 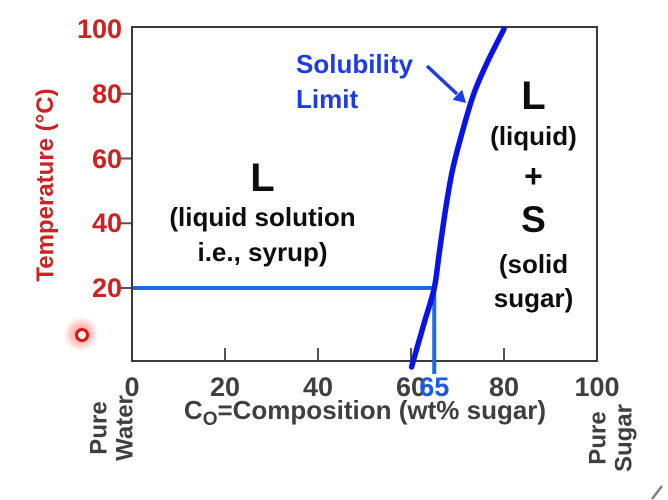 I want to click on corner-mark, so click(x=657, y=492).